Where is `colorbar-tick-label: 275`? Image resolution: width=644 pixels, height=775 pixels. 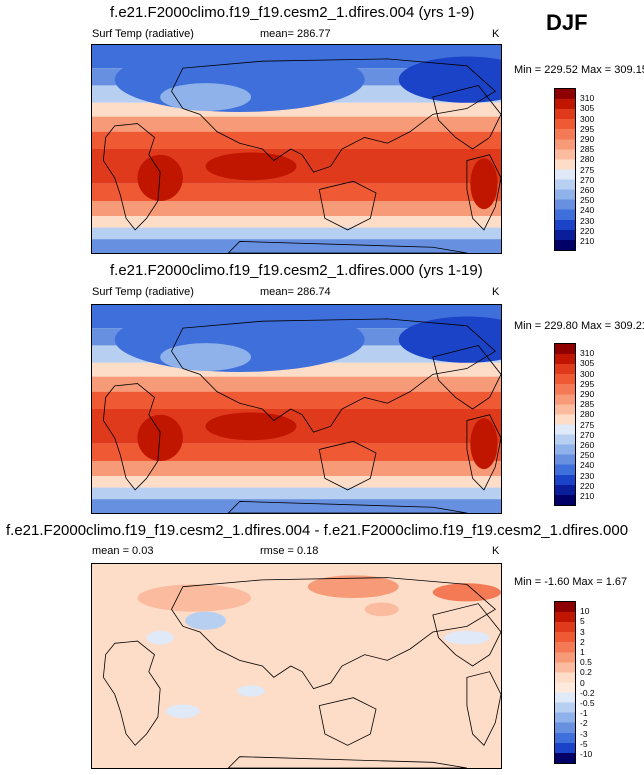 colorbar-tick-label: 275 is located at coordinates (587, 424).